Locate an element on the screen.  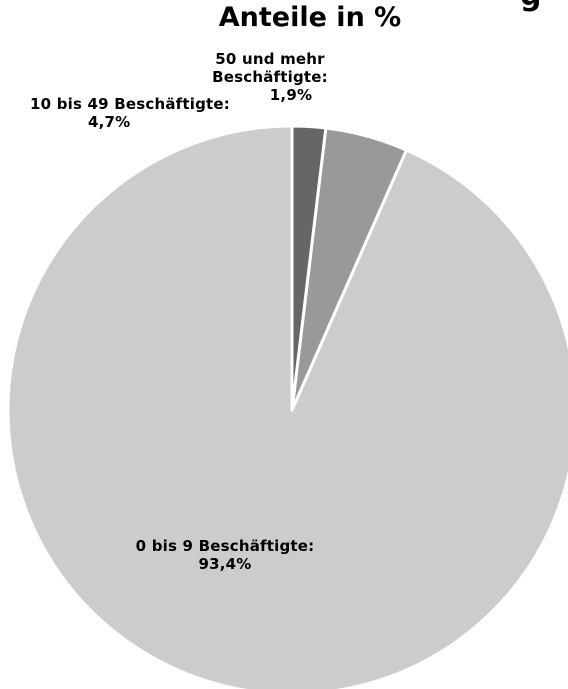
data-label-0-9: 0 bis 9 Beschäftigte: 93,4% is located at coordinates (225, 555).